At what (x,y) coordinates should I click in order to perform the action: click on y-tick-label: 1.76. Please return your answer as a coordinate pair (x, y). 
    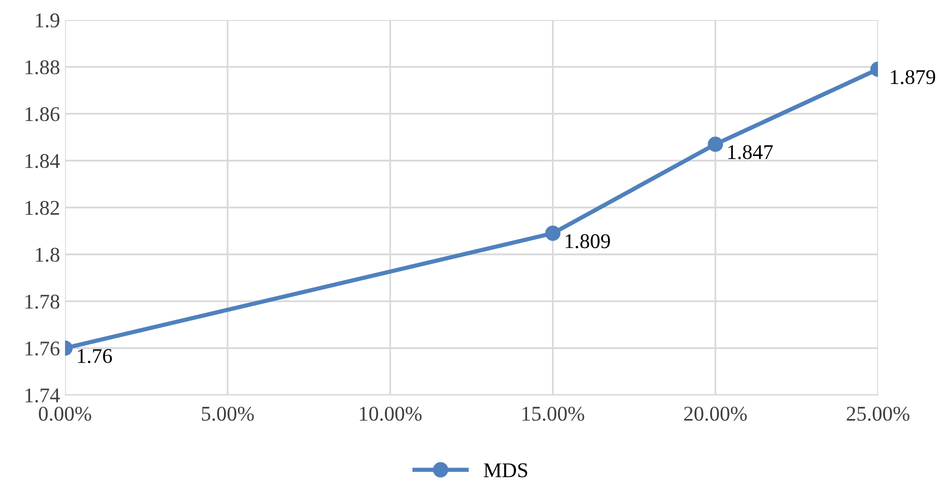
    Looking at the image, I should click on (43, 349).